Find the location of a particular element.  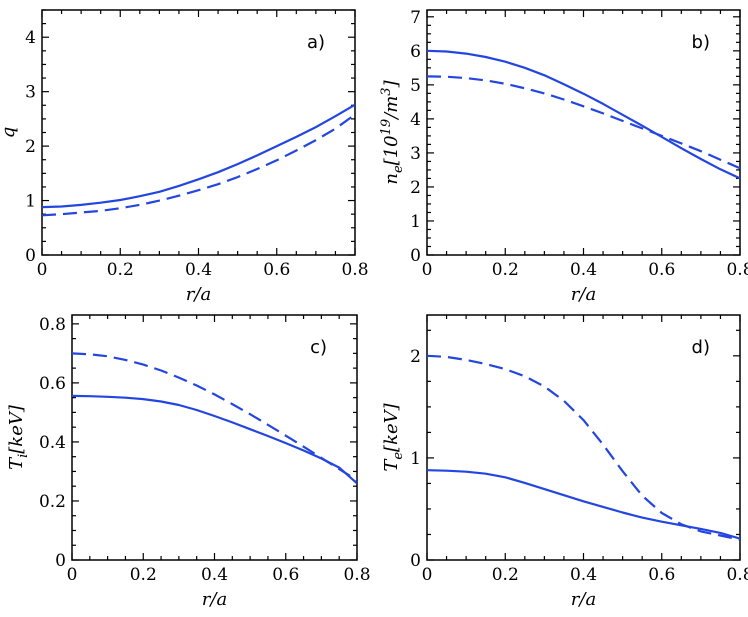

y-tick-label: 6 is located at coordinates (415, 52).